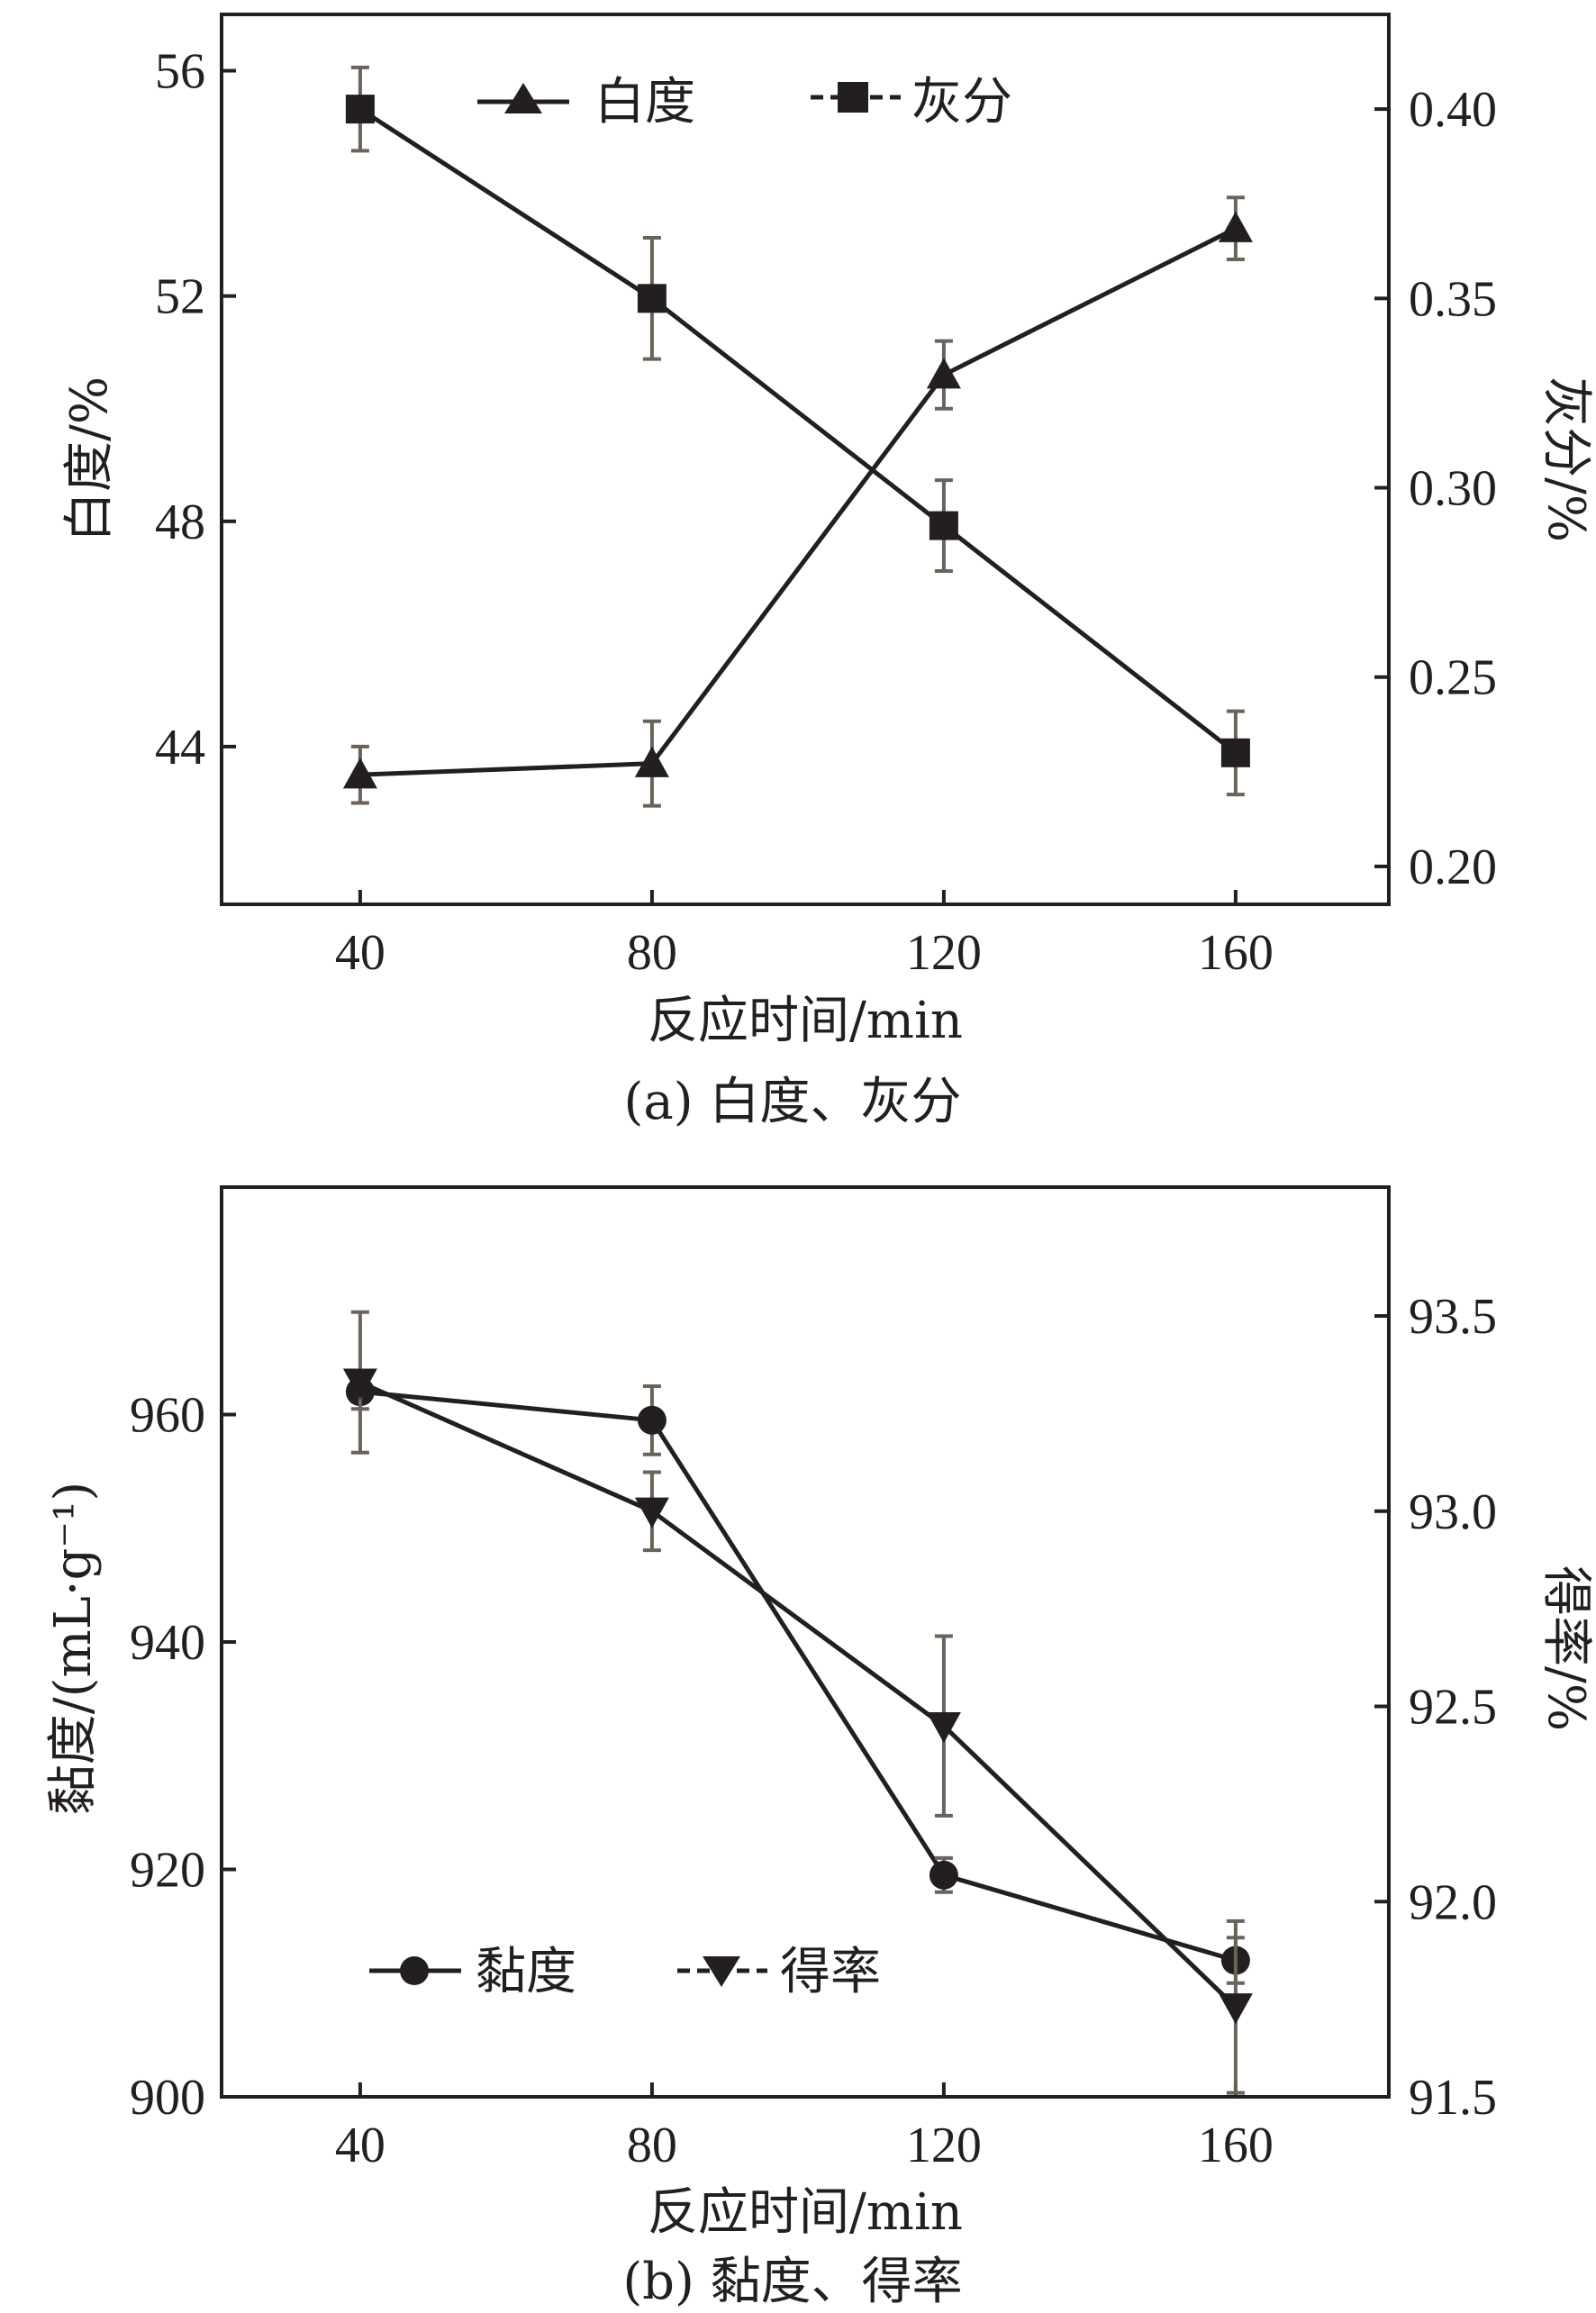  I want to click on y2-tick-label: 92.0, so click(1453, 1902).